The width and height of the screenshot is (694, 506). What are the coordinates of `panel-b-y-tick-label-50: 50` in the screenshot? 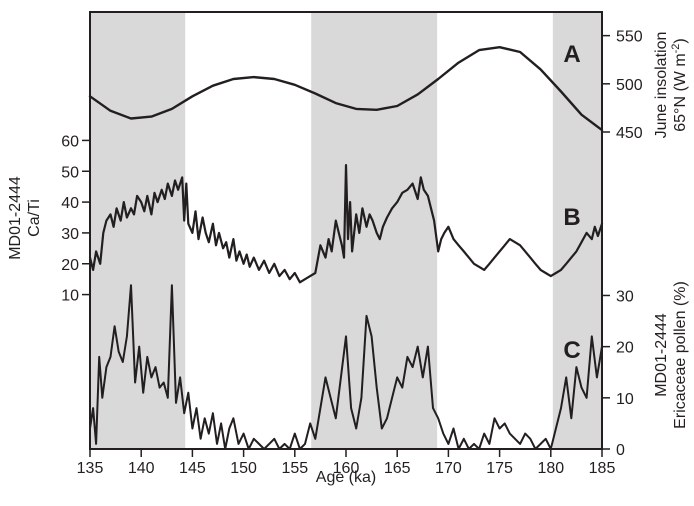 It's located at (70, 172).